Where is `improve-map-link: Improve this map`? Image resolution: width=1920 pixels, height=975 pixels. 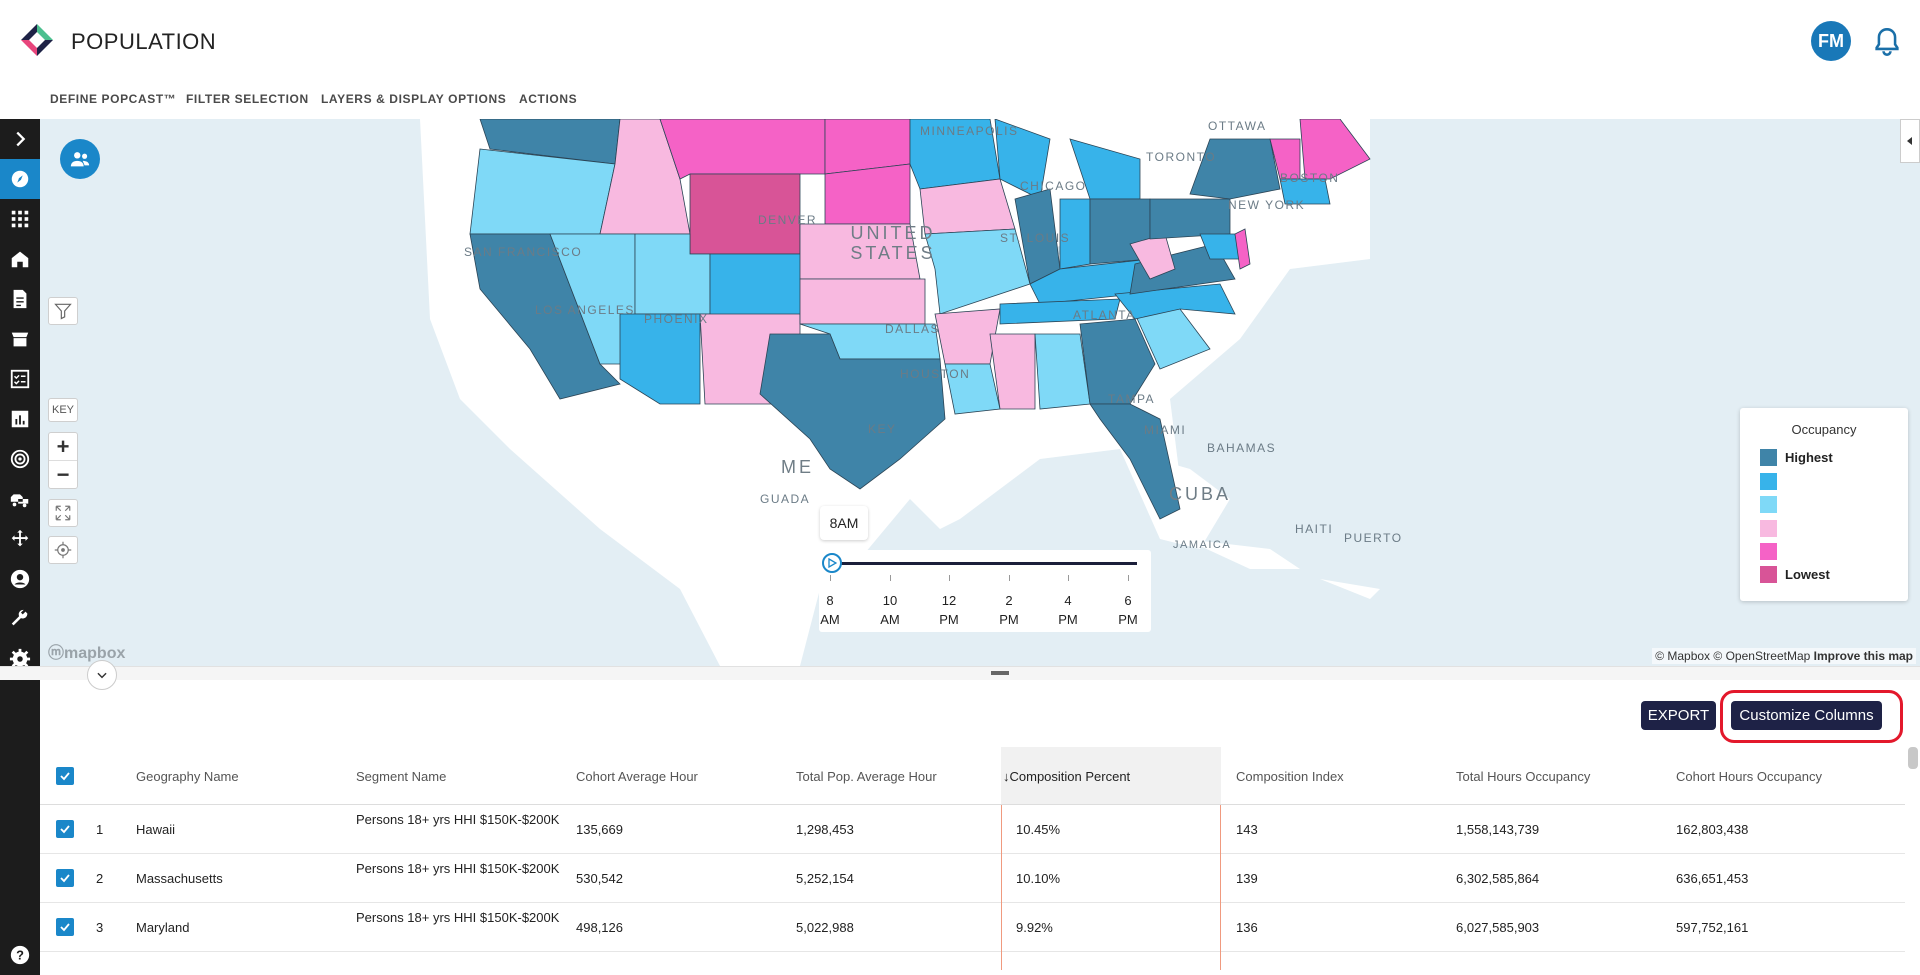
improve-map-link: Improve this map is located at coordinates (1863, 656).